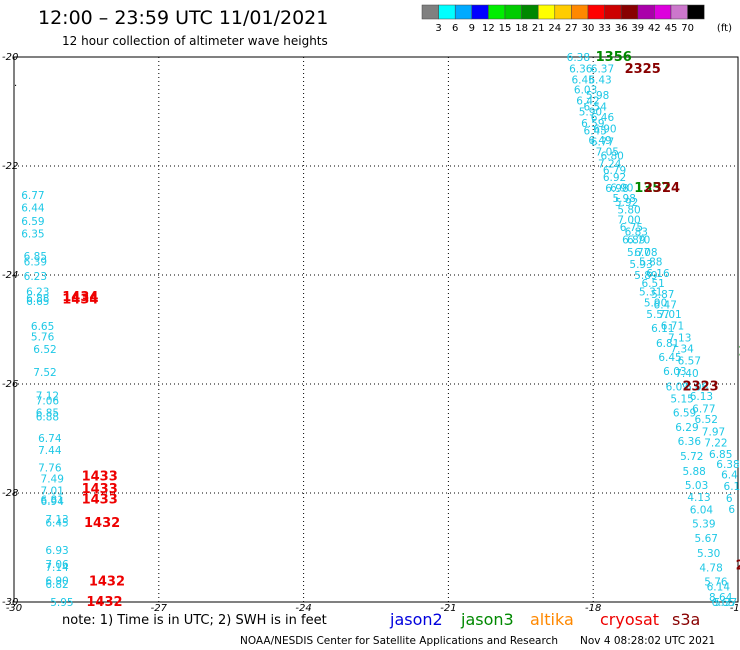 The width and height of the screenshot is (740, 650). I want to click on time-label: 2325, so click(643, 69).